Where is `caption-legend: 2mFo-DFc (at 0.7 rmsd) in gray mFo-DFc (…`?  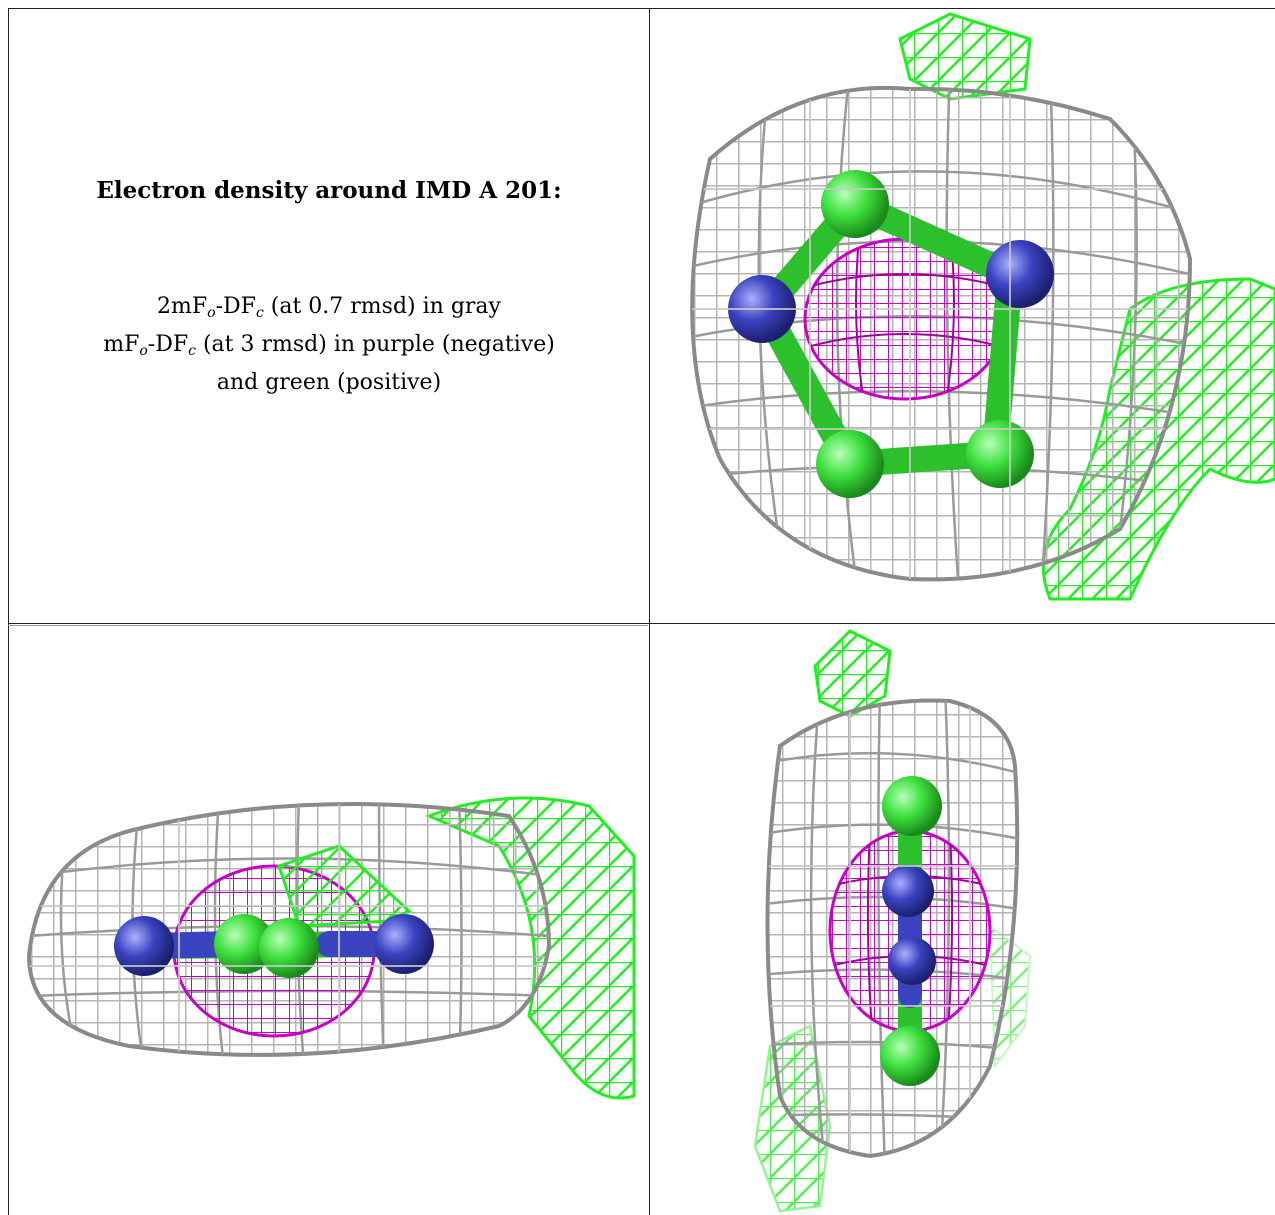
caption-legend: 2mFo-DFc (at 0.7 rmsd) in gray mFo-DFc (… is located at coordinates (329, 344).